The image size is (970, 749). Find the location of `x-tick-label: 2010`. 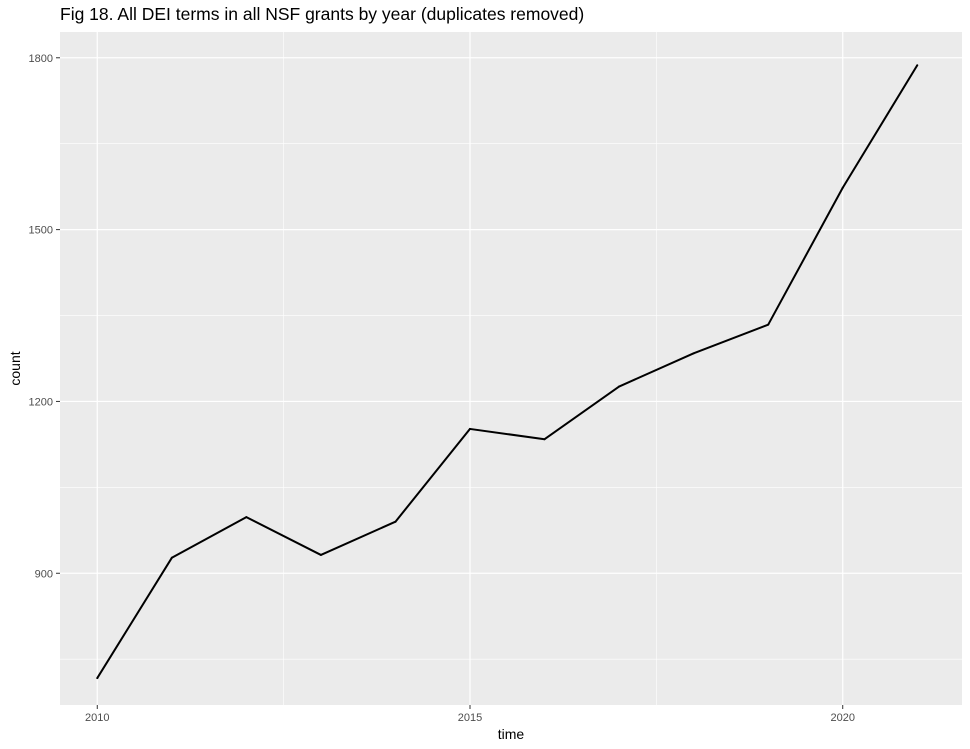

x-tick-label: 2010 is located at coordinates (97, 718).